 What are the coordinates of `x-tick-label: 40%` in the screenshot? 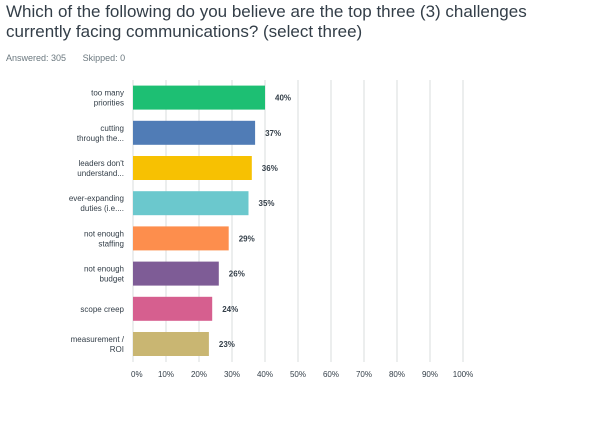 It's located at (265, 374).